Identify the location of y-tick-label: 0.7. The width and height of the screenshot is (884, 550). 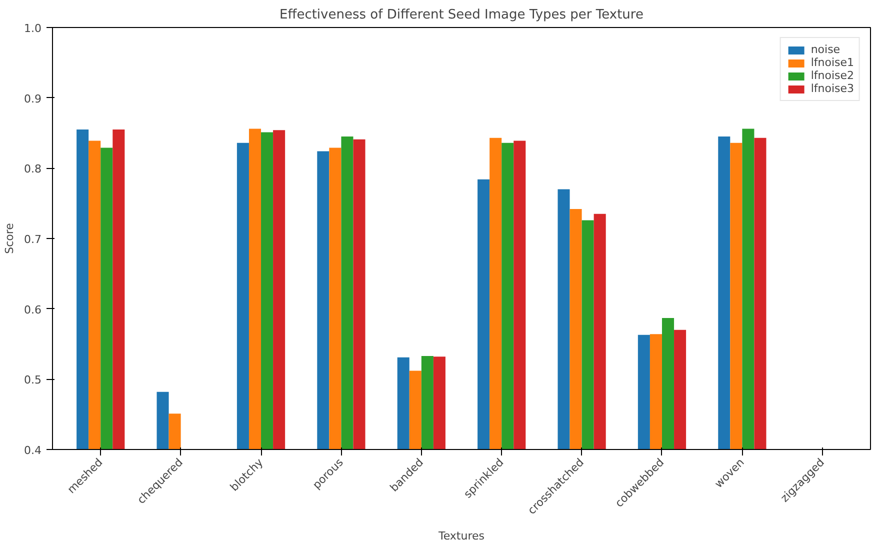
(33, 239).